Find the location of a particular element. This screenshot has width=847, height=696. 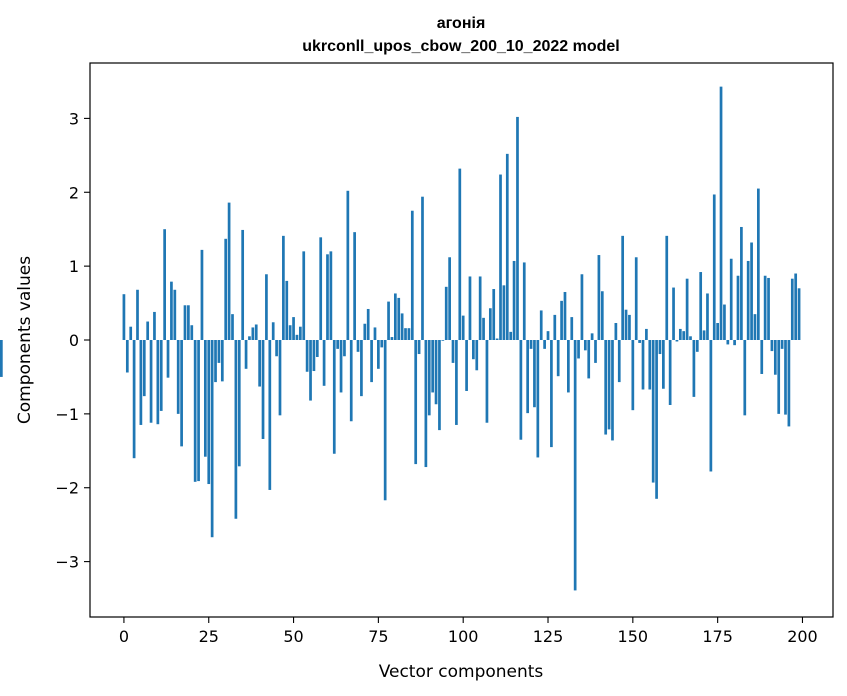

y-tick-label: 1 is located at coordinates (74, 266).